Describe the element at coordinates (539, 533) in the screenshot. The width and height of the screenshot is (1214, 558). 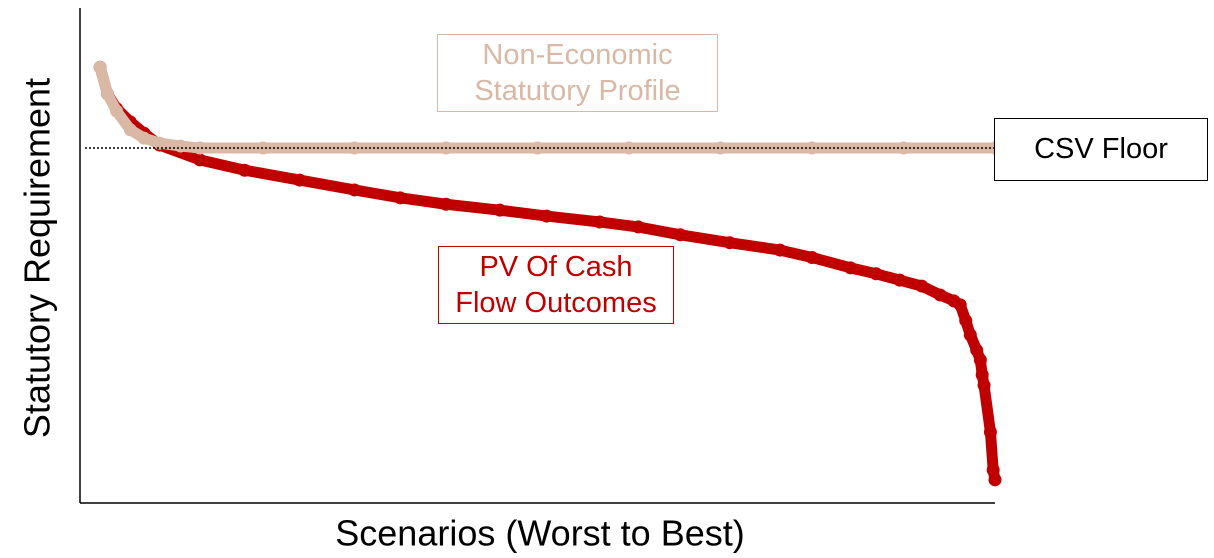
I see `x-axis-label: Scenarios (Worst to Best)` at that location.